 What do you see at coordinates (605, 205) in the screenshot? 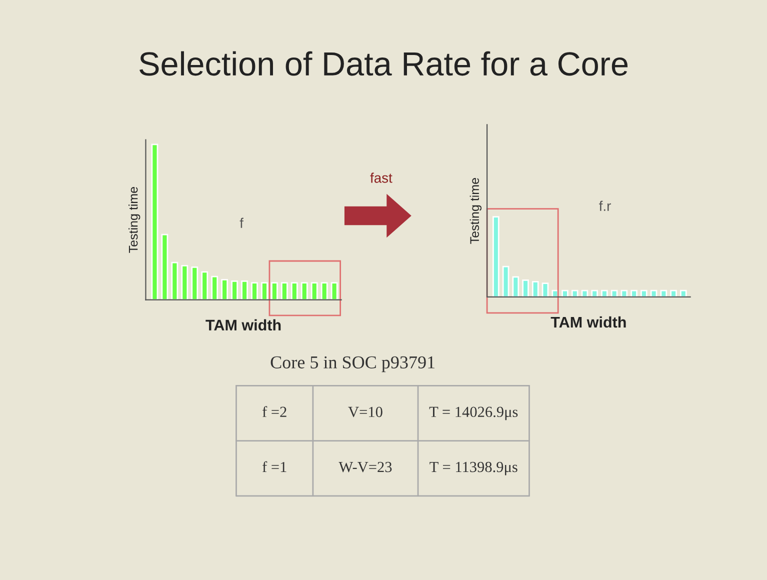
I see `text: f.r` at bounding box center [605, 205].